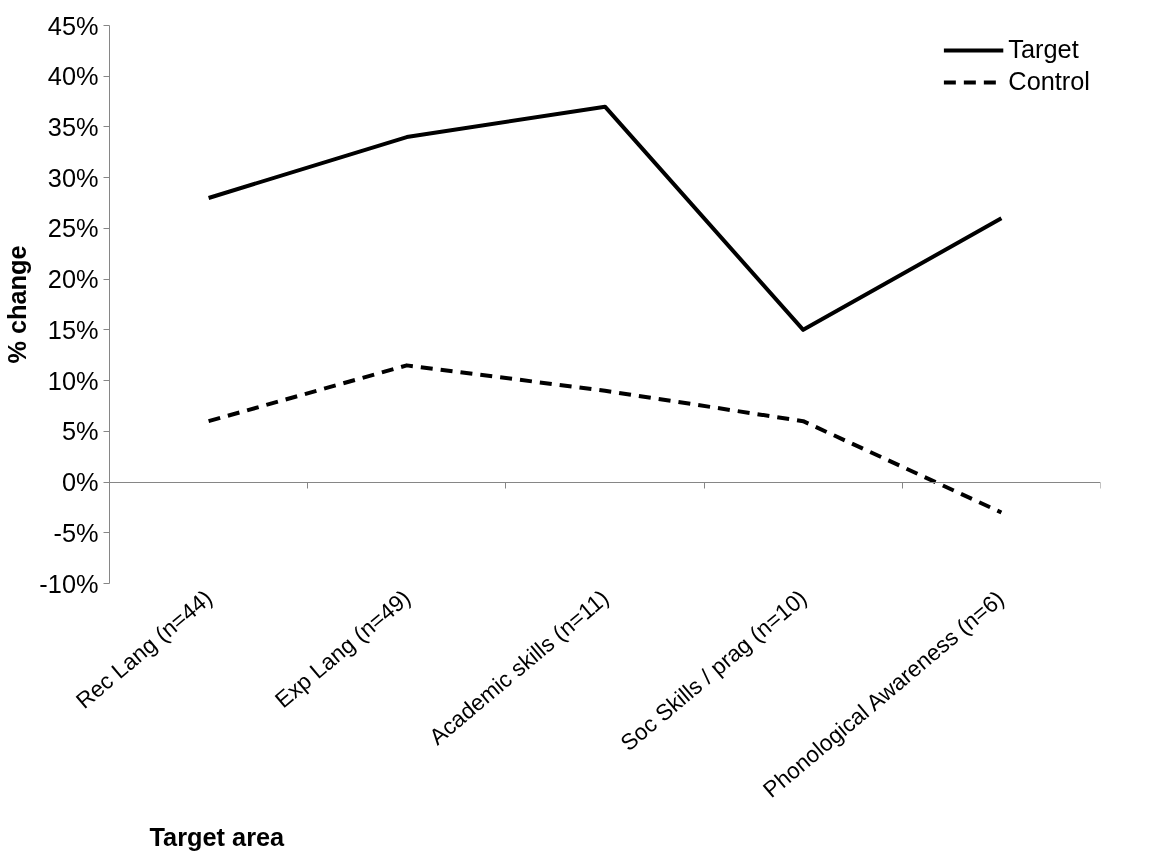 The width and height of the screenshot is (1163, 866). I want to click on legend-label: Control, so click(1049, 81).